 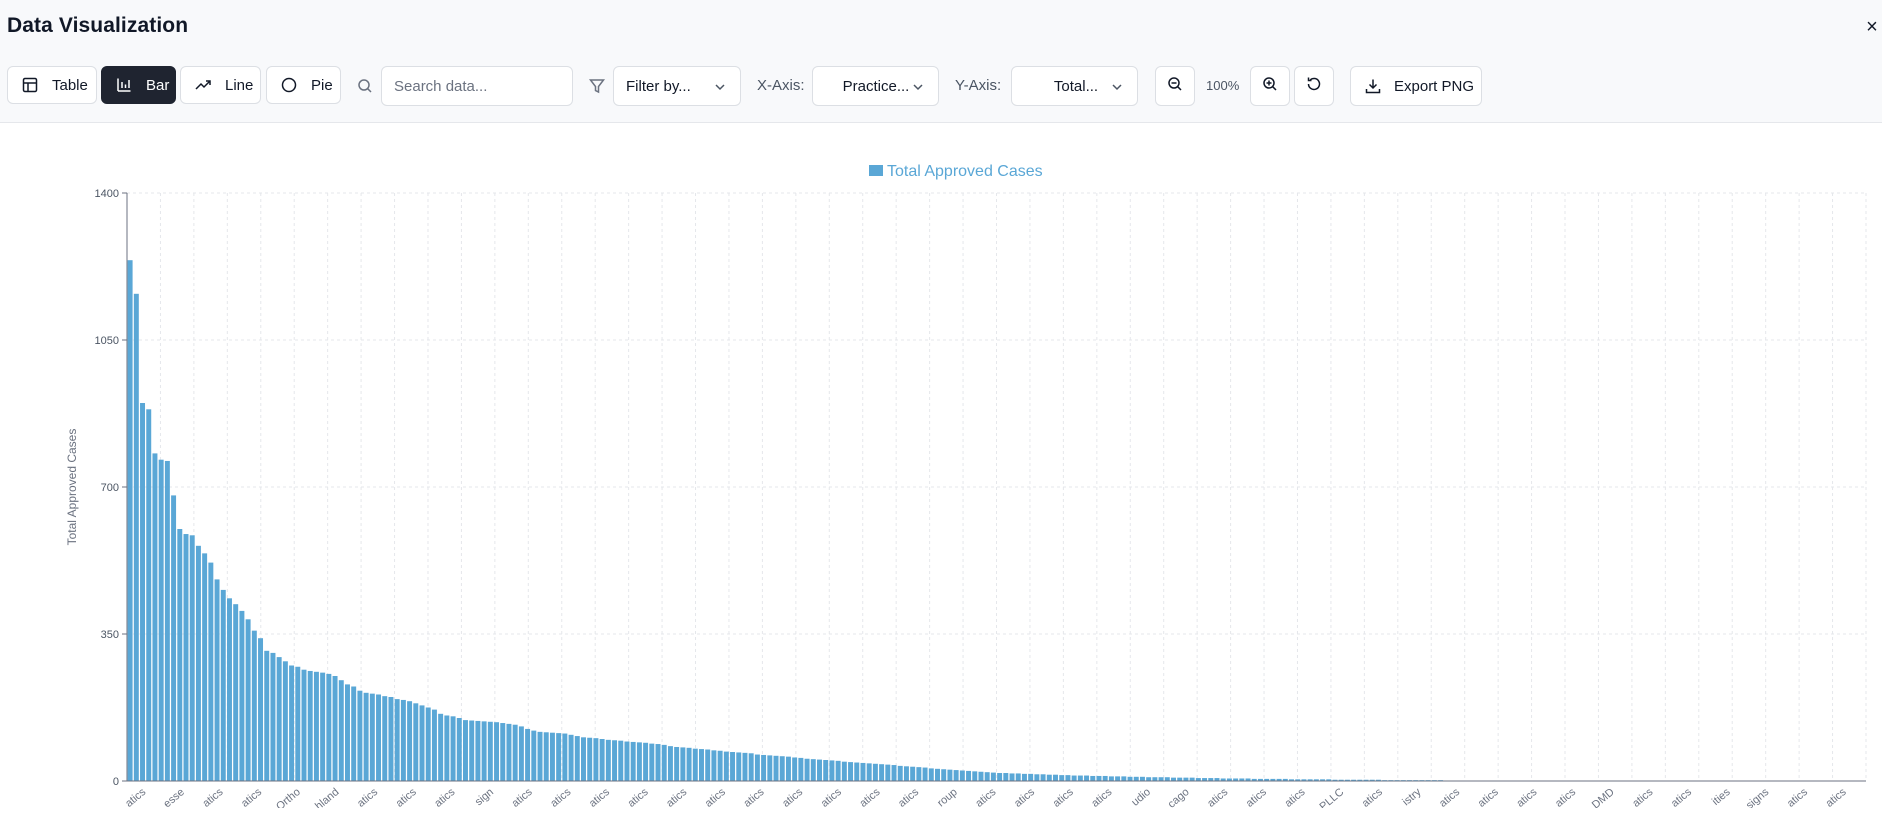 What do you see at coordinates (965, 171) in the screenshot?
I see `legend-label: Total Approved Cases` at bounding box center [965, 171].